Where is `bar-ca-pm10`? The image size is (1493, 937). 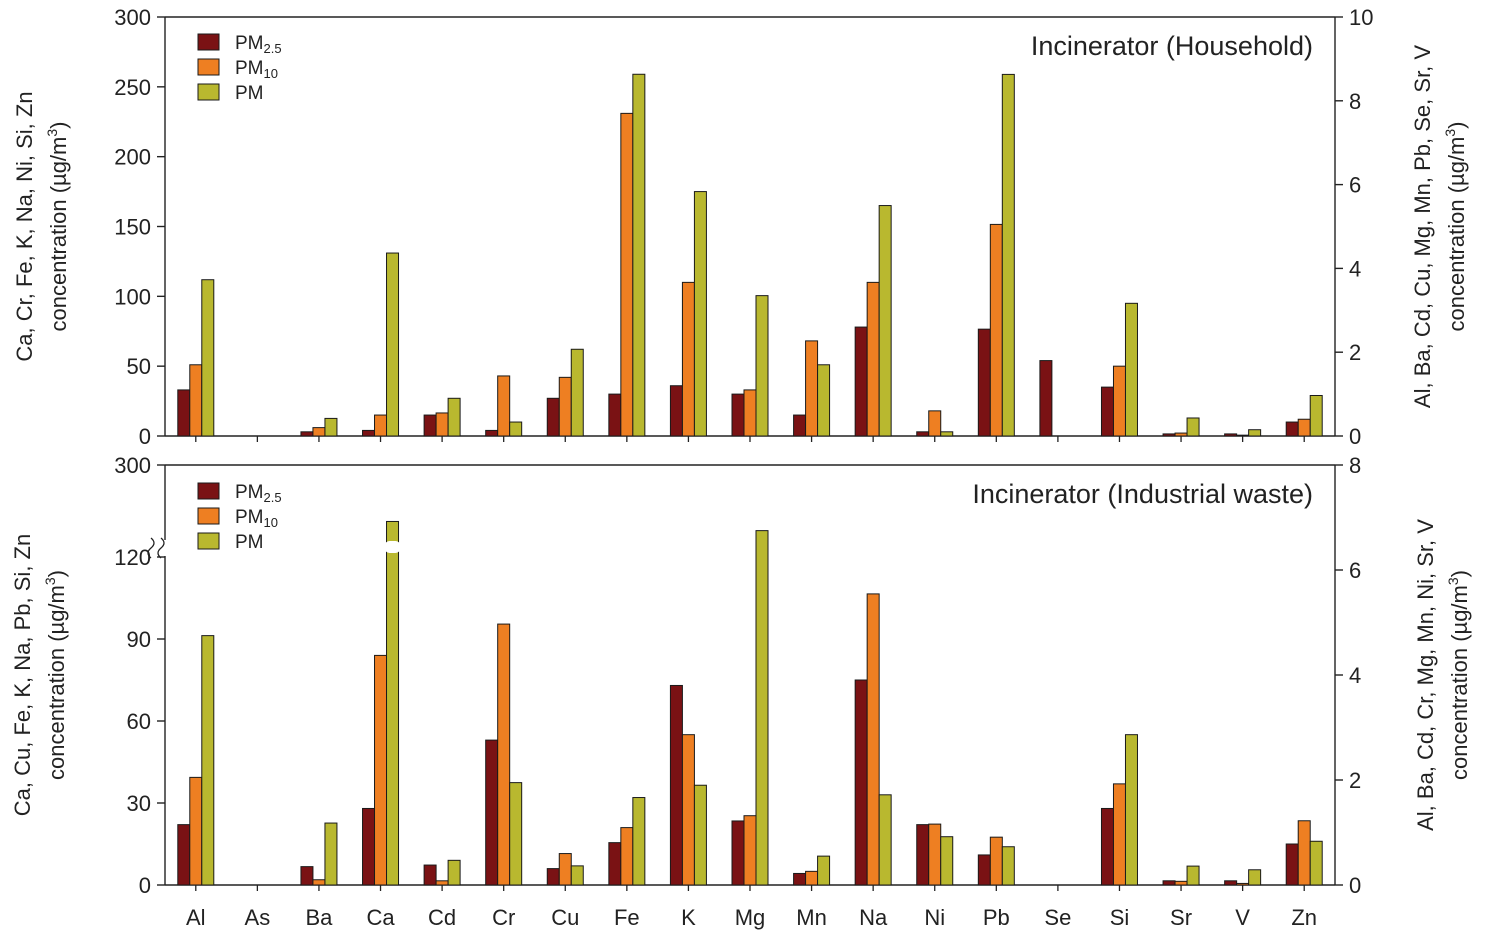 bar-ca-pm10 is located at coordinates (381, 425).